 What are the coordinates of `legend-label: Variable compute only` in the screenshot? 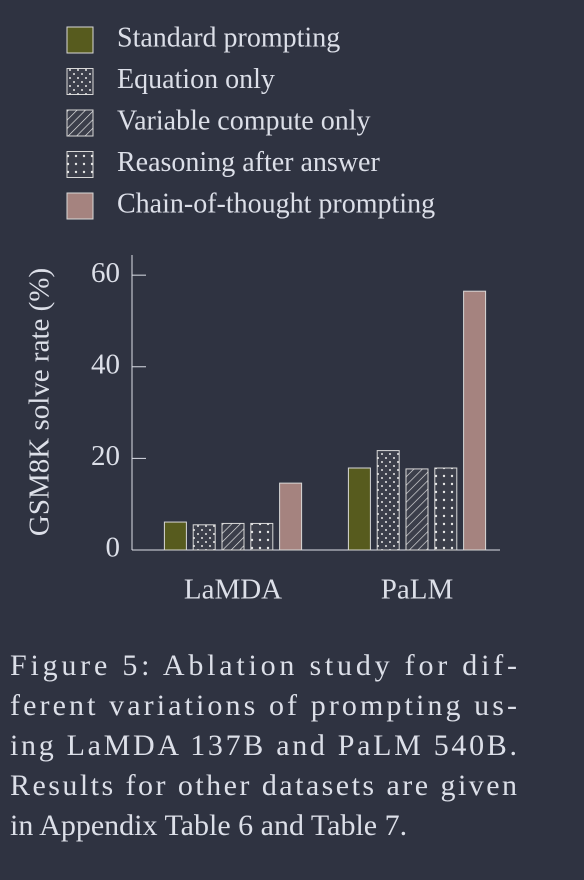 It's located at (243, 120).